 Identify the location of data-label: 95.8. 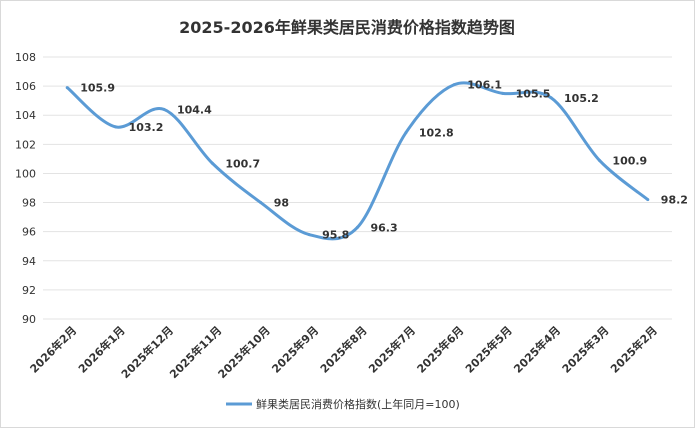
(335, 235).